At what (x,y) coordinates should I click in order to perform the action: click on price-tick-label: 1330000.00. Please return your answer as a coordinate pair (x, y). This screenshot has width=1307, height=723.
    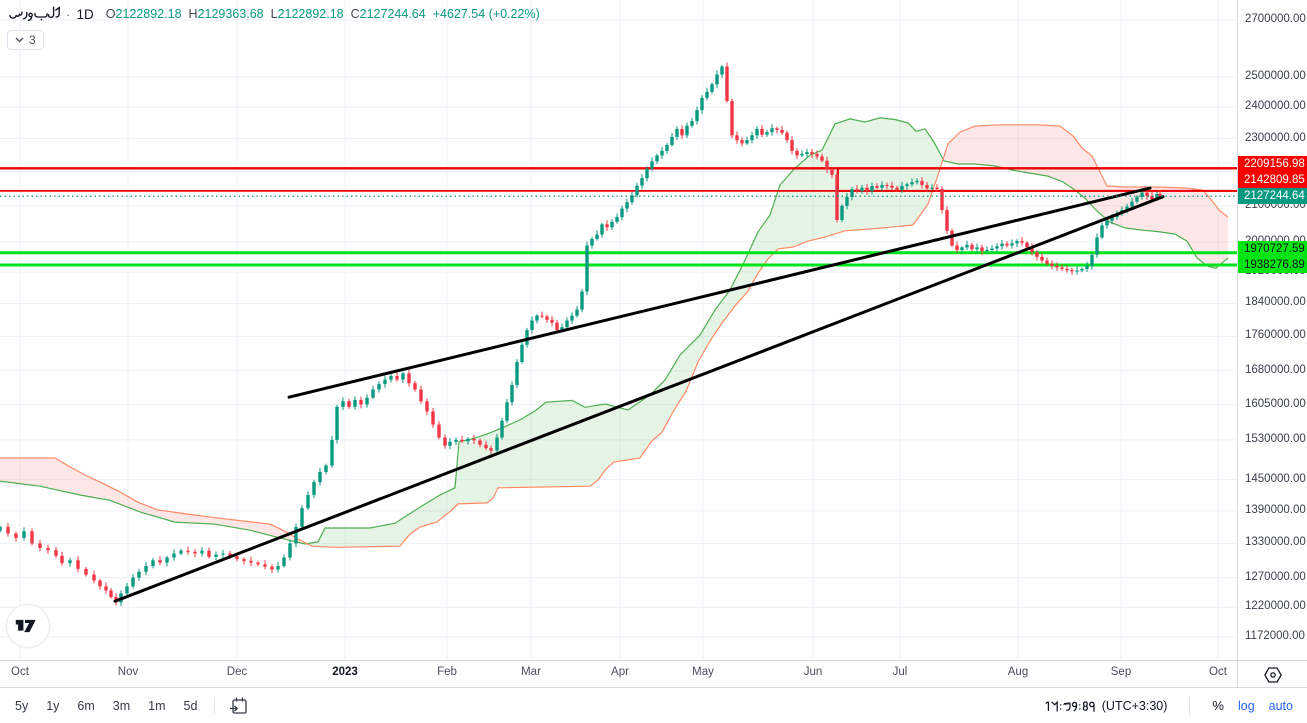
    Looking at the image, I should click on (1275, 542).